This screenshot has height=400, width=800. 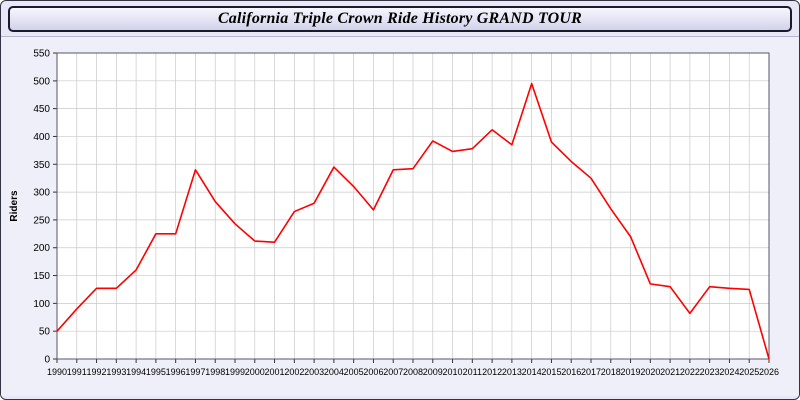 I want to click on x-tick-label: 2011, so click(x=472, y=372).